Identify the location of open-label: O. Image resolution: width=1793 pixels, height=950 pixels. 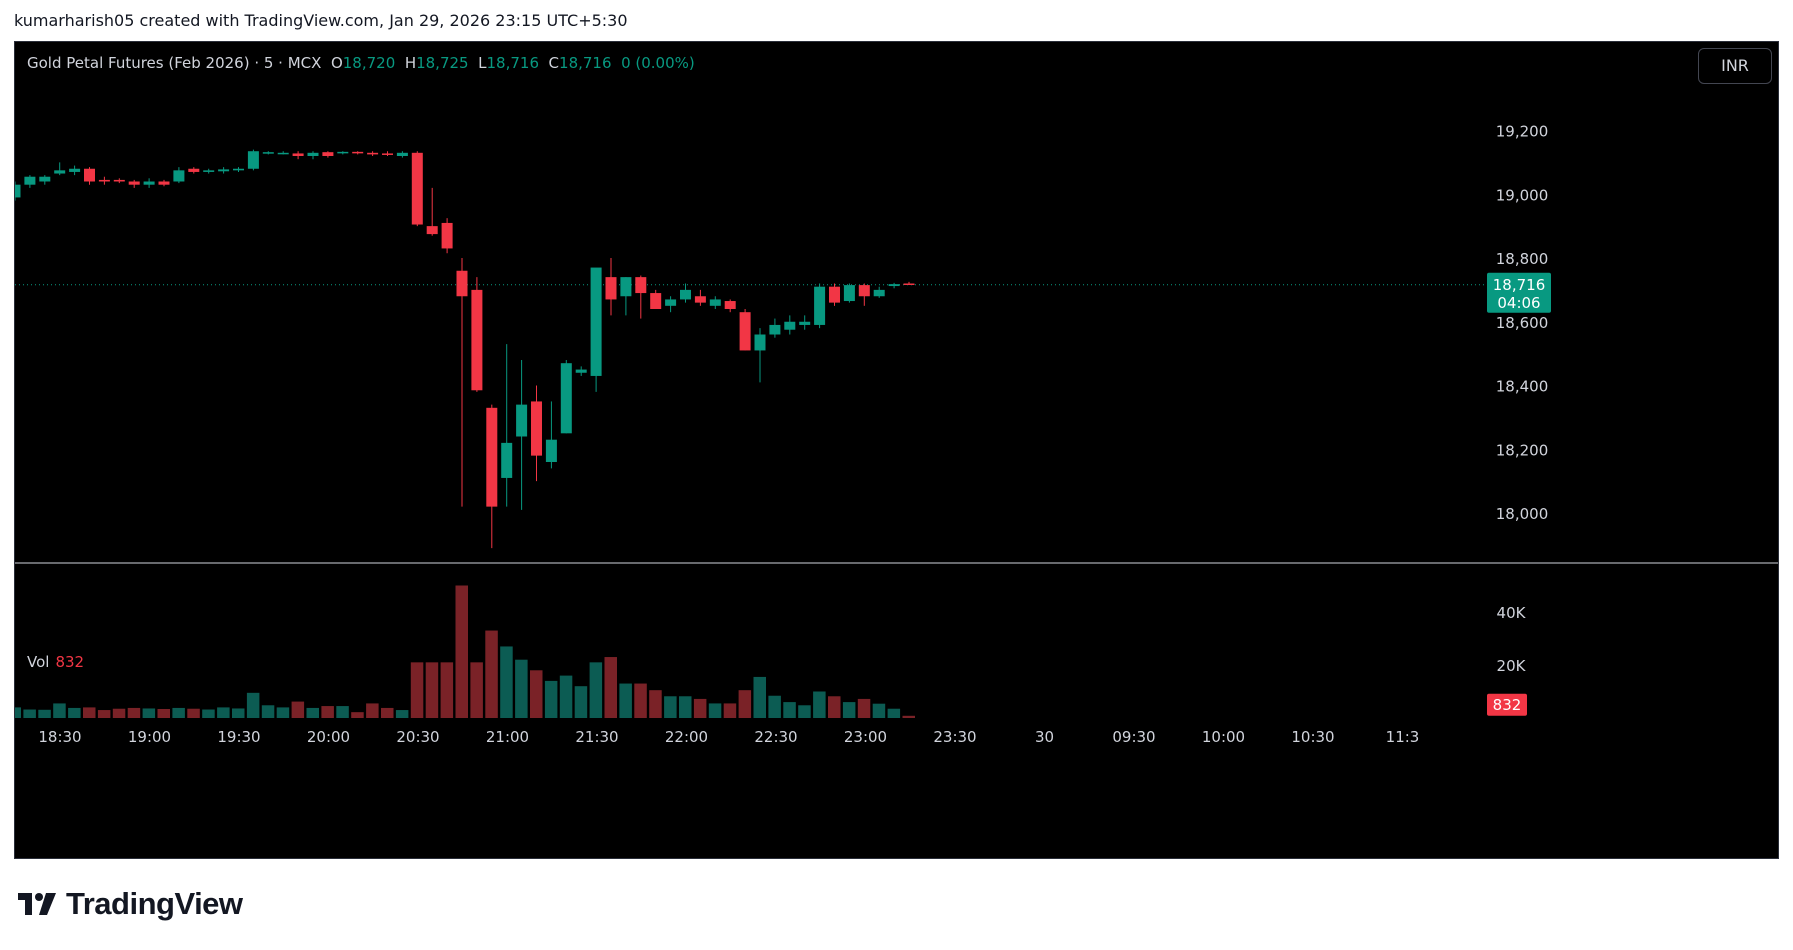
(336, 63).